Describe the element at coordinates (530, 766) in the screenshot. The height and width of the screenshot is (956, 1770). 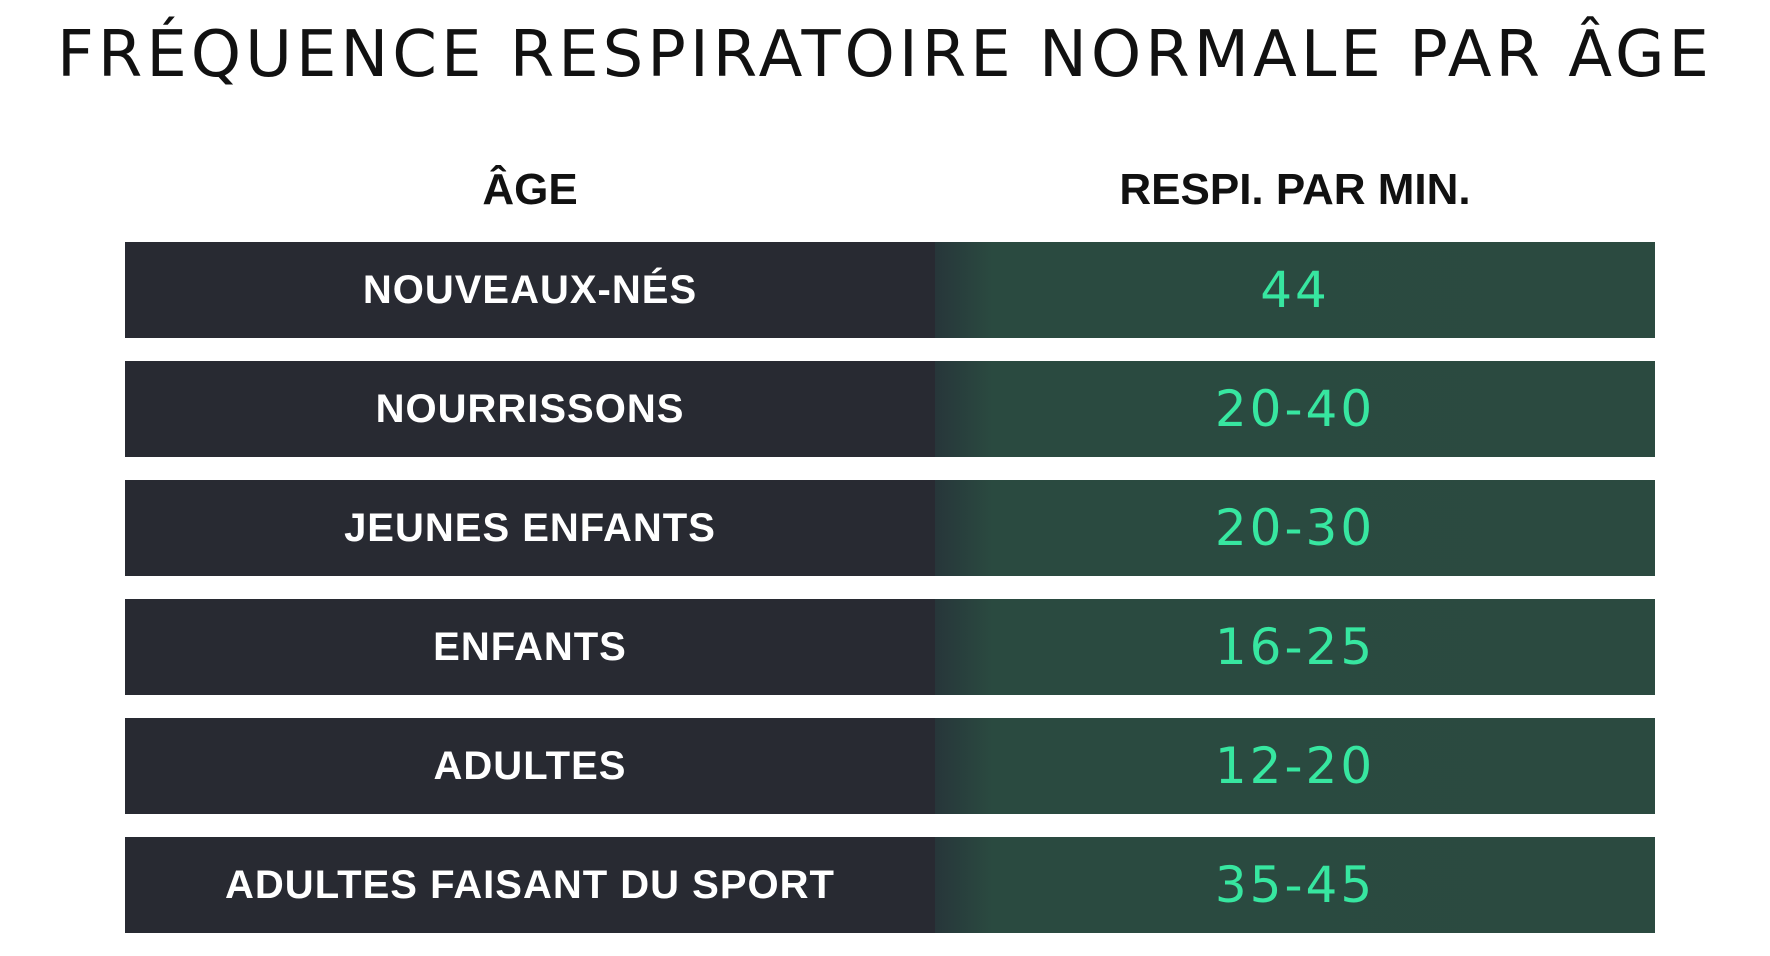
I see `age-cell: ADULTES` at that location.